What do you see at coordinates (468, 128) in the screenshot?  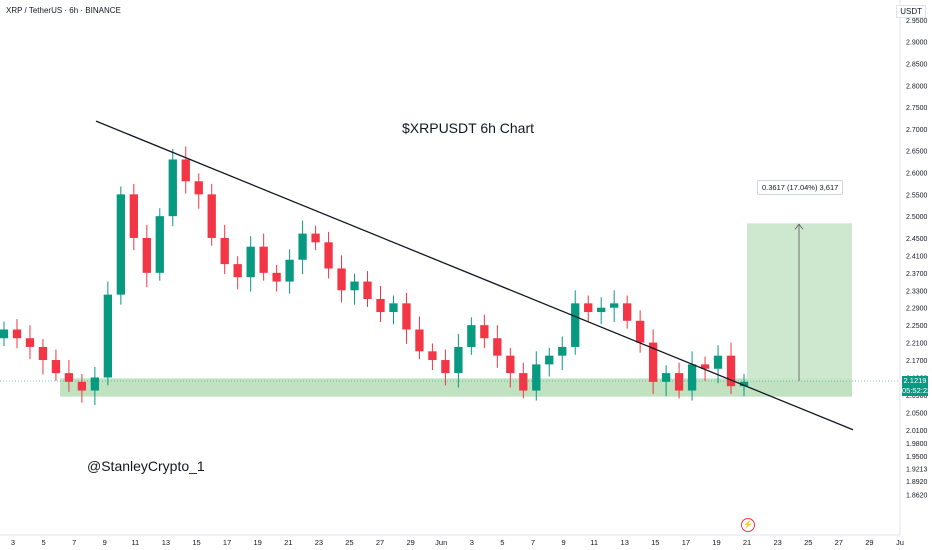 I see `chart-title: $XRPUSDT 6h Chart` at bounding box center [468, 128].